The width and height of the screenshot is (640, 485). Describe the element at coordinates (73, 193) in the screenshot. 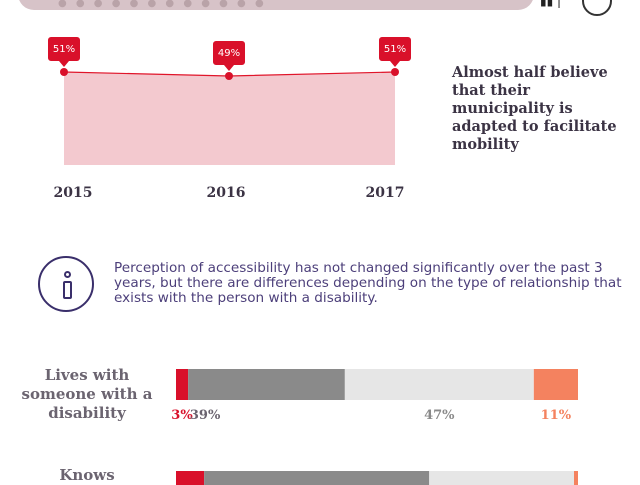

I see `x-tick-label: 2015` at that location.